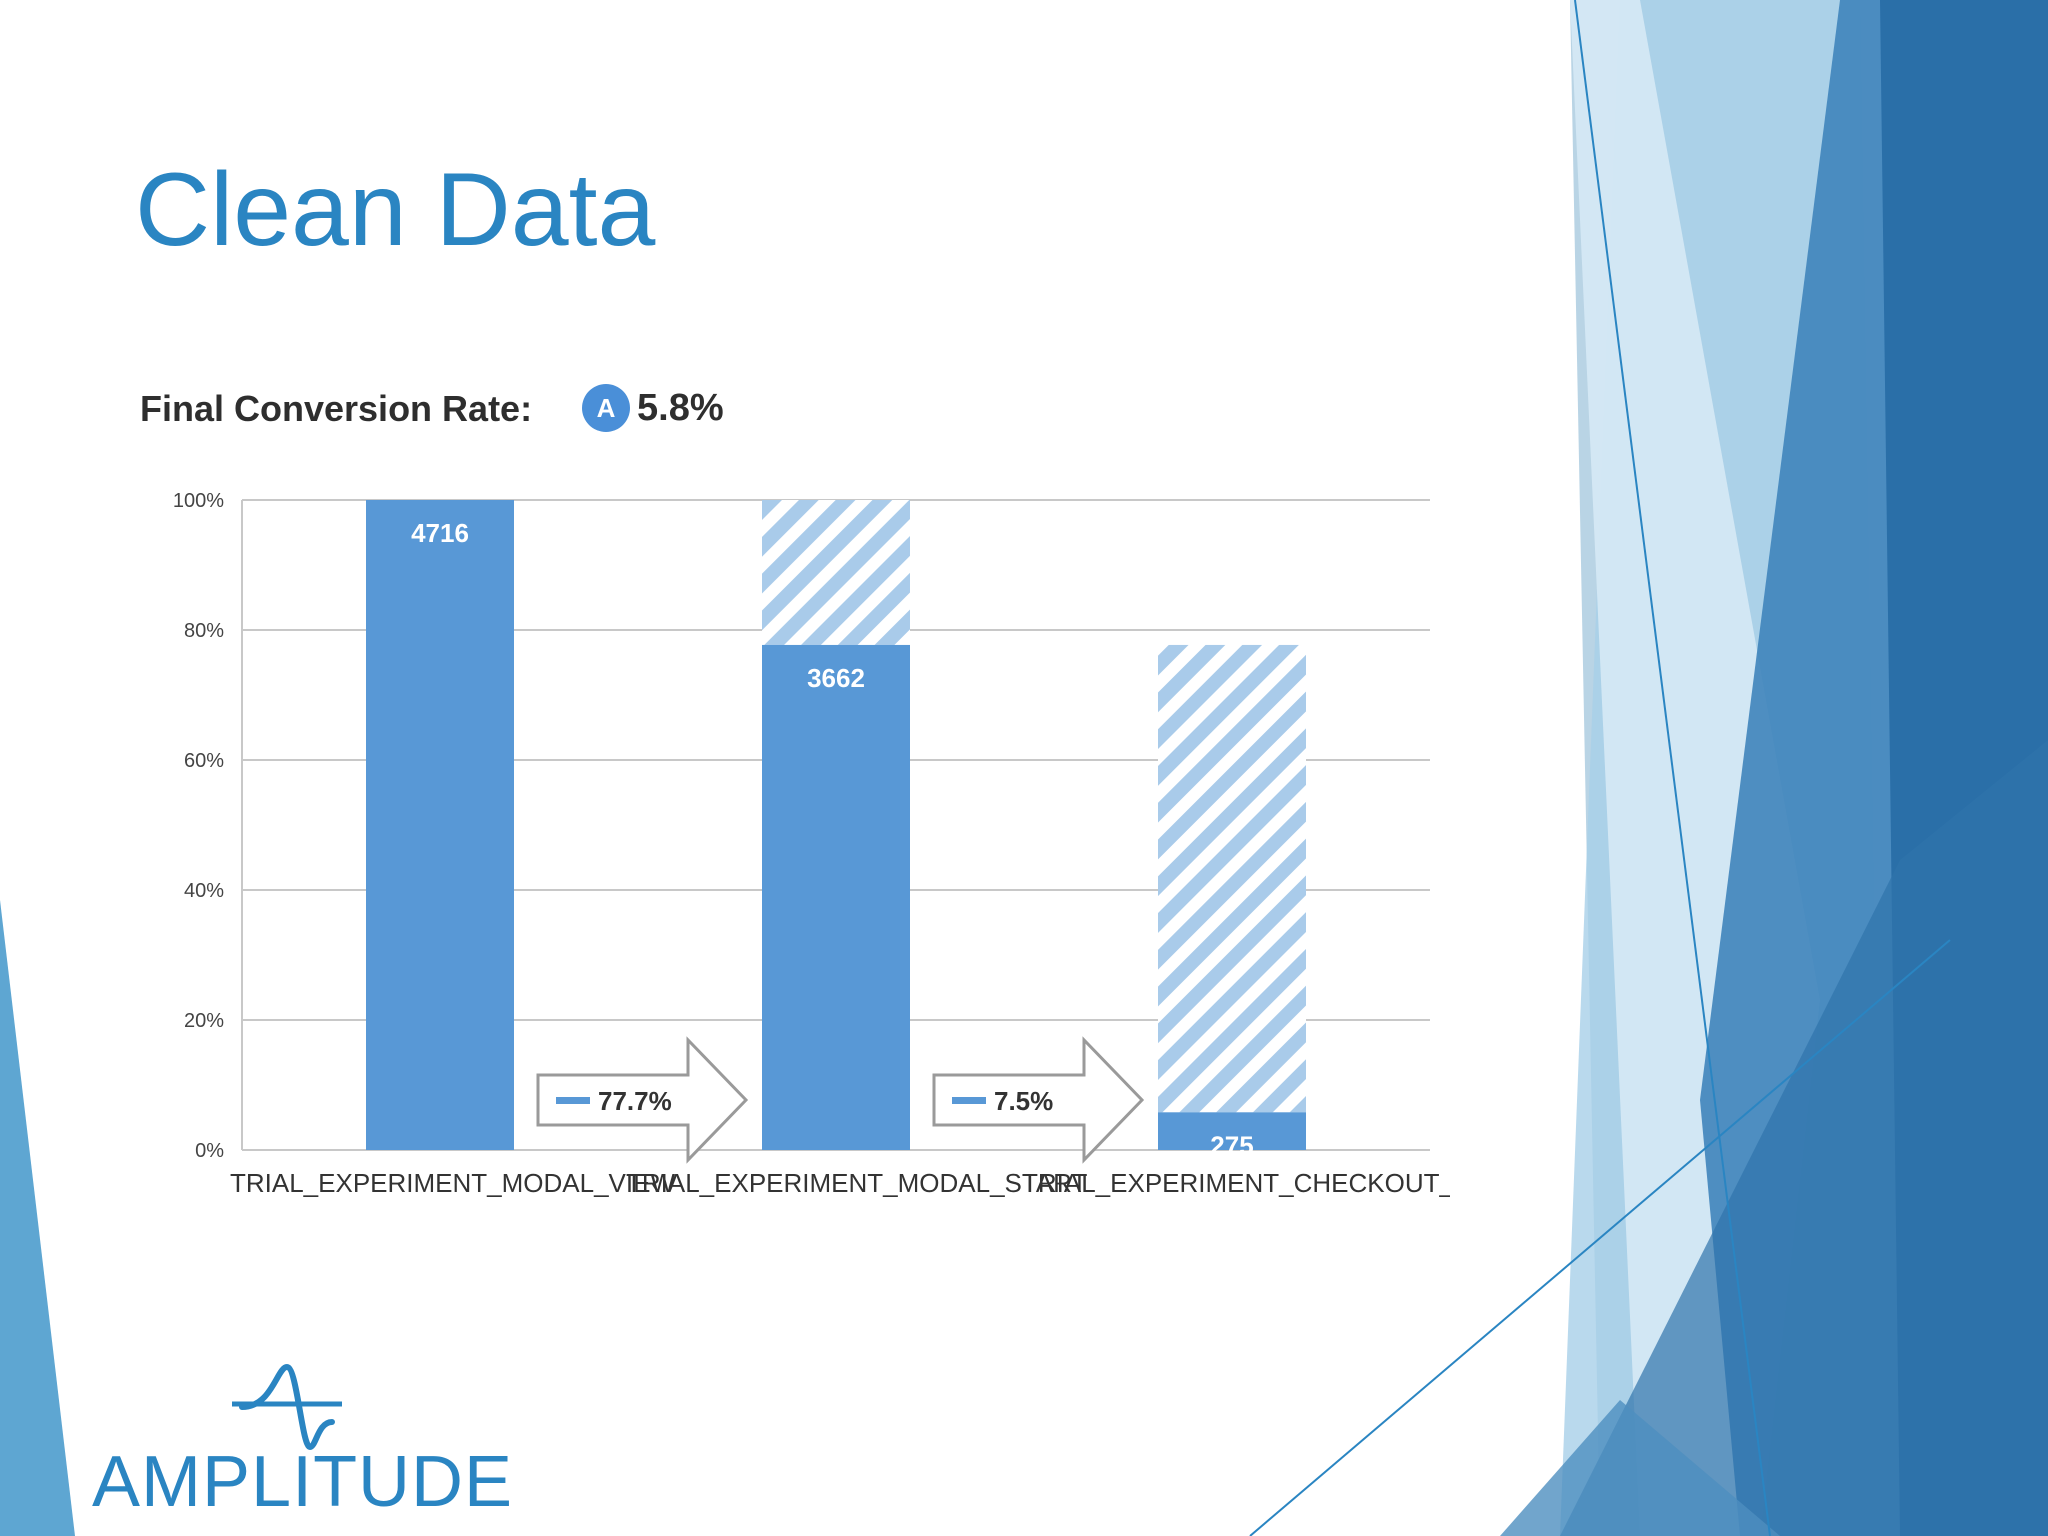 The height and width of the screenshot is (1536, 2048). Describe the element at coordinates (303, 1482) in the screenshot. I see `amplitude-logo-text: AMPLITUDE` at that location.